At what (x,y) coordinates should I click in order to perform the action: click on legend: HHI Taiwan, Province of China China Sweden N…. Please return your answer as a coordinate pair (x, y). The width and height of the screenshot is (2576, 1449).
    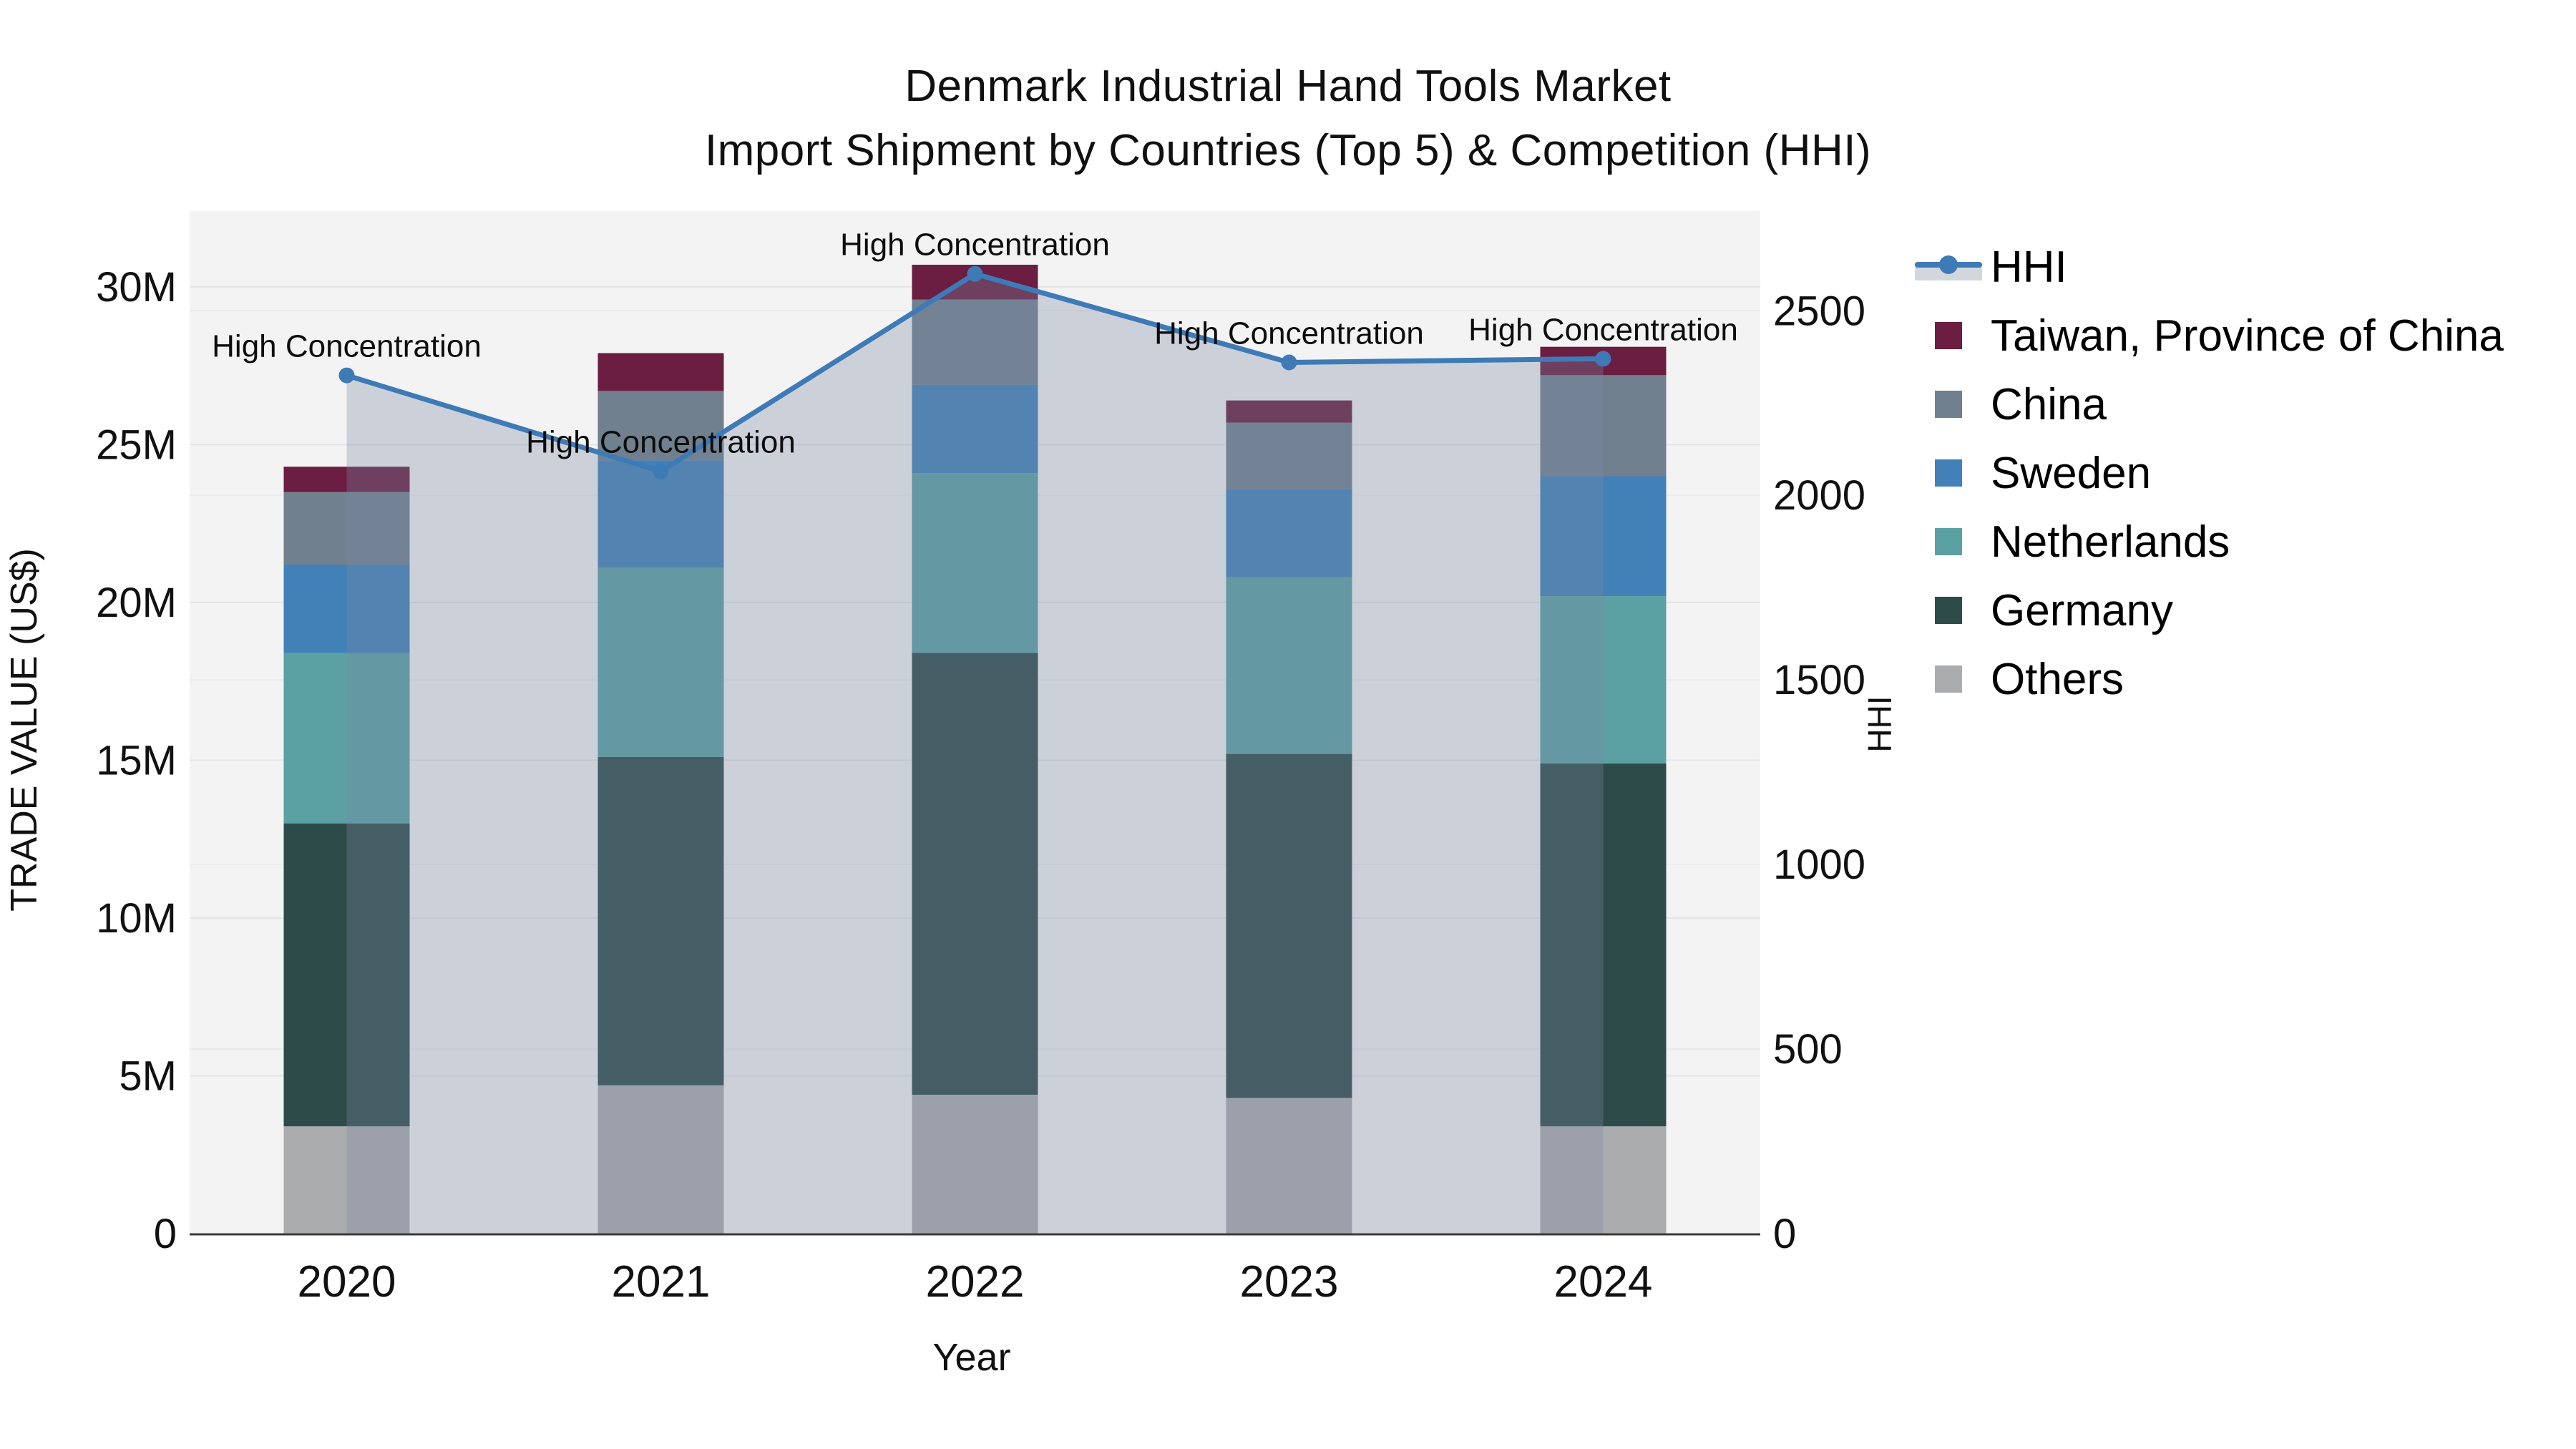
    Looking at the image, I should click on (2209, 473).